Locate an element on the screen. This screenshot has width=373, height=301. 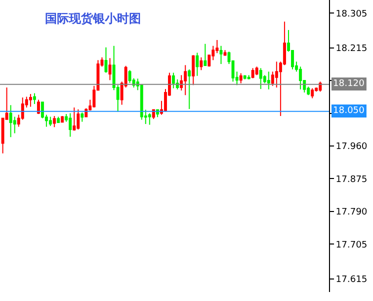
y-tick-label: 18.305 is located at coordinates (352, 14).